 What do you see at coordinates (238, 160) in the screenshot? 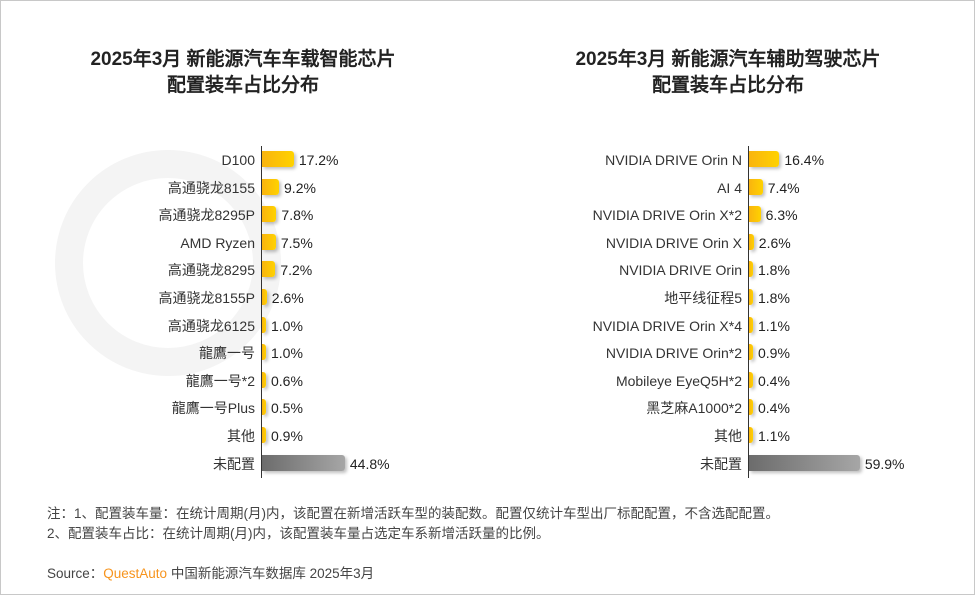
I see `category-label: D100` at bounding box center [238, 160].